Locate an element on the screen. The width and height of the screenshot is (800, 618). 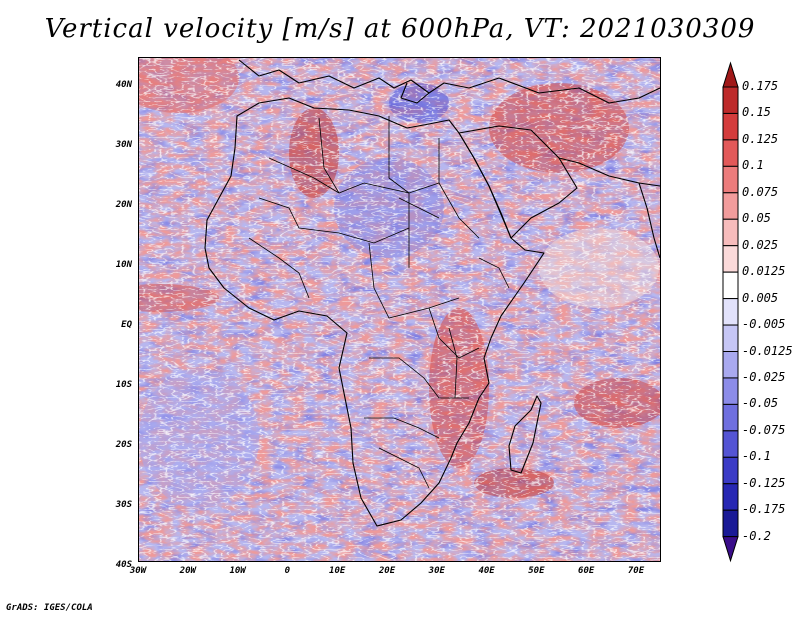
lat-tick-label: 30S is located at coordinates (123, 505).